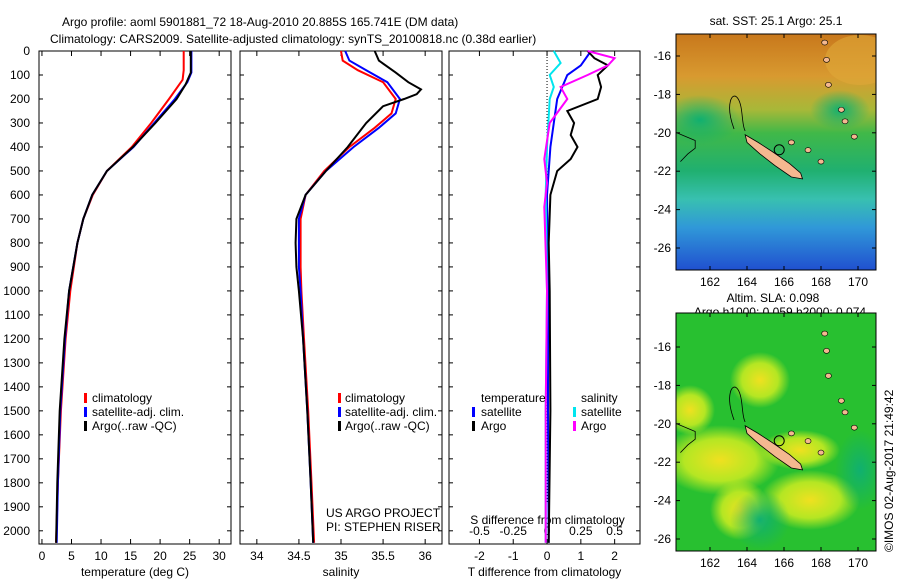 This screenshot has height=585, width=900. I want to click on legend-label-s-satellite: satellite, so click(601, 412).